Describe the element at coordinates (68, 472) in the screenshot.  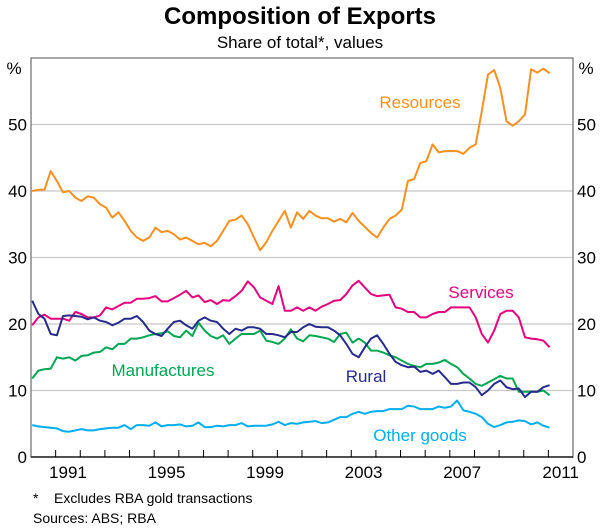
I see `x-tick-label: 1991` at that location.